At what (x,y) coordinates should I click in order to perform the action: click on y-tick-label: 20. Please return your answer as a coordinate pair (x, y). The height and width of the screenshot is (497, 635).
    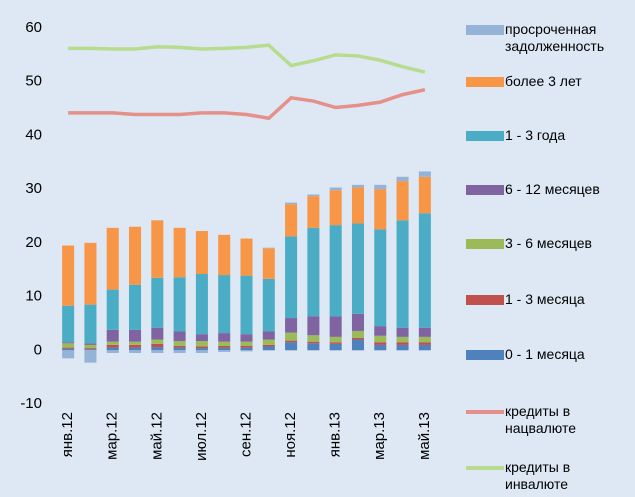
    Looking at the image, I should click on (33, 242).